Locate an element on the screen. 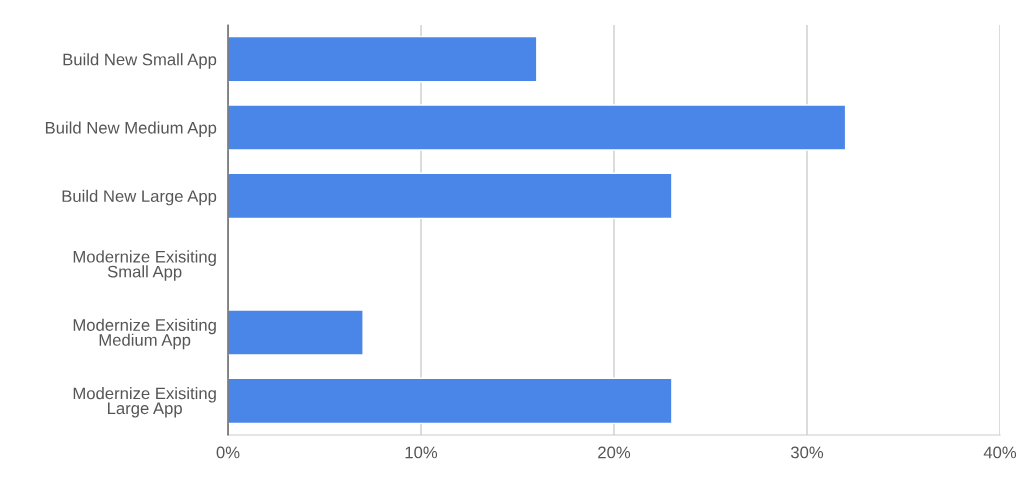 The image size is (1024, 487). y-tick-label: Build New Large App is located at coordinates (139, 197).